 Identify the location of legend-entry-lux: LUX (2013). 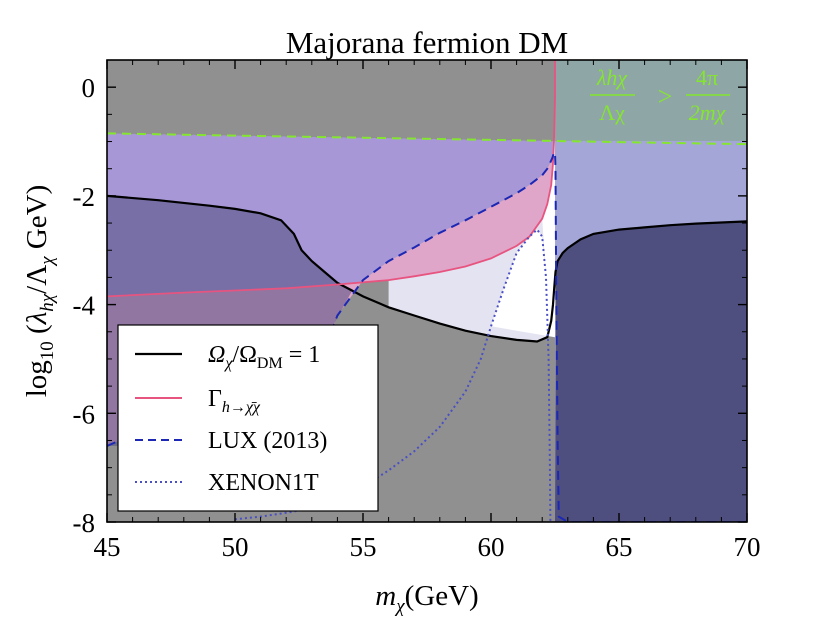
(231, 441).